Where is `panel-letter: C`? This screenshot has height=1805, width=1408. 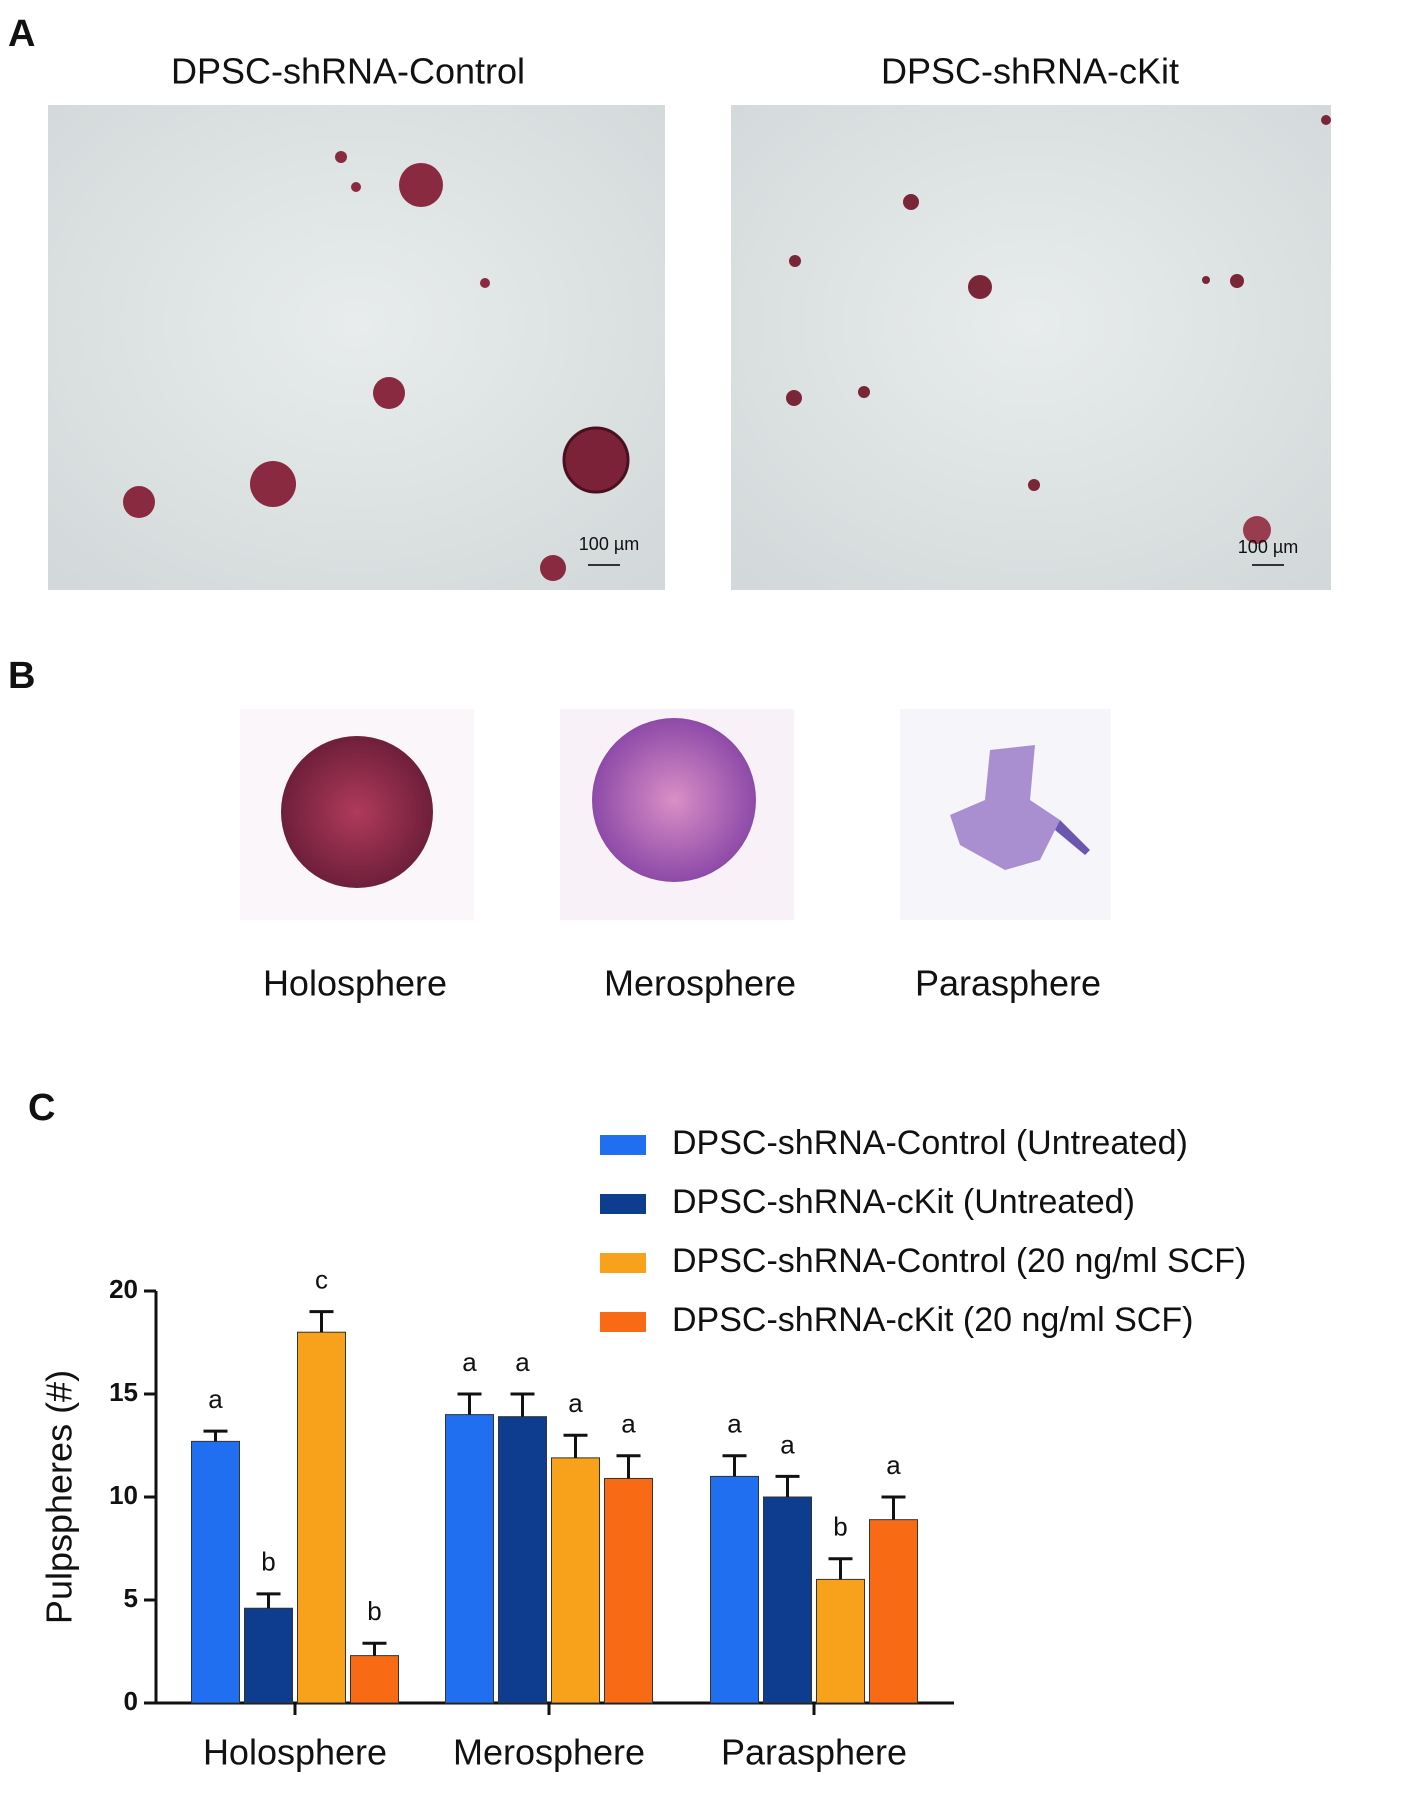 panel-letter: C is located at coordinates (41, 1108).